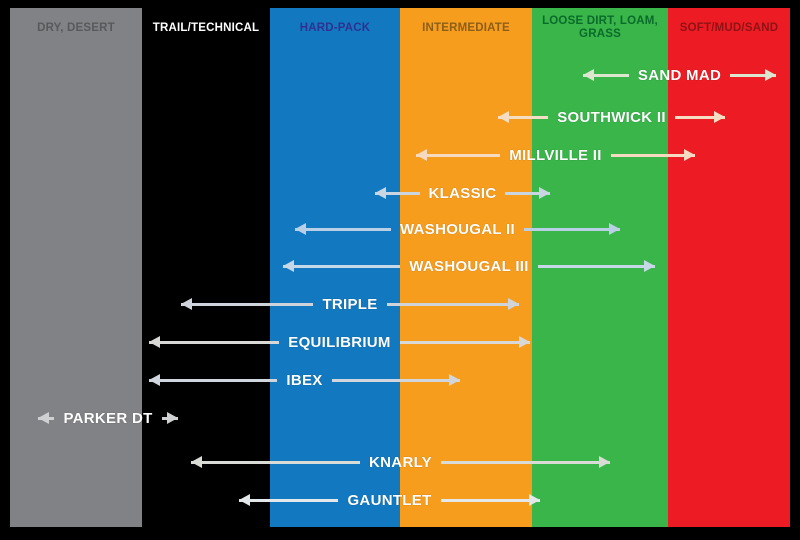 Image resolution: width=800 pixels, height=540 pixels. I want to click on range-row-klassic: KLASSIC, so click(462, 193).